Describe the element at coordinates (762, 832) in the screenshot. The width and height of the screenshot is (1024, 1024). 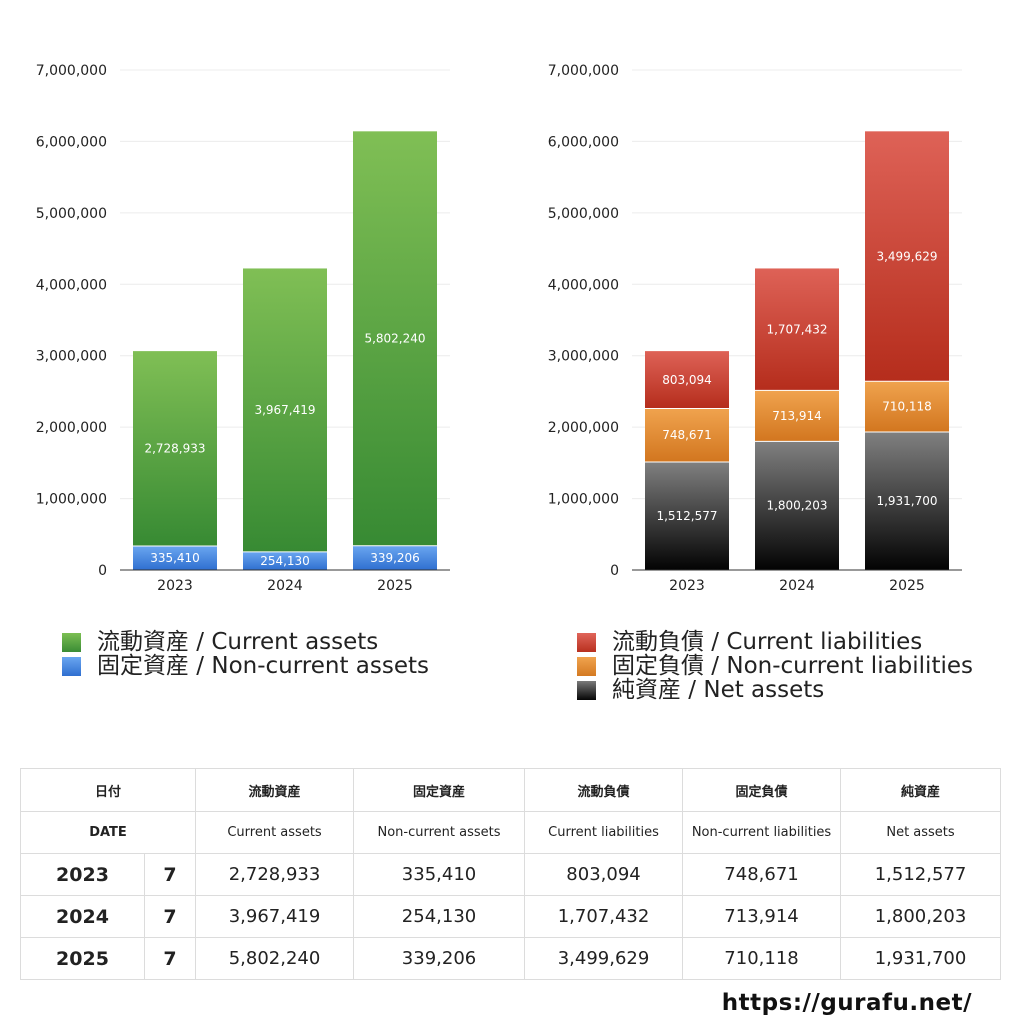
I see `header-cell: Non-current liabilities` at that location.